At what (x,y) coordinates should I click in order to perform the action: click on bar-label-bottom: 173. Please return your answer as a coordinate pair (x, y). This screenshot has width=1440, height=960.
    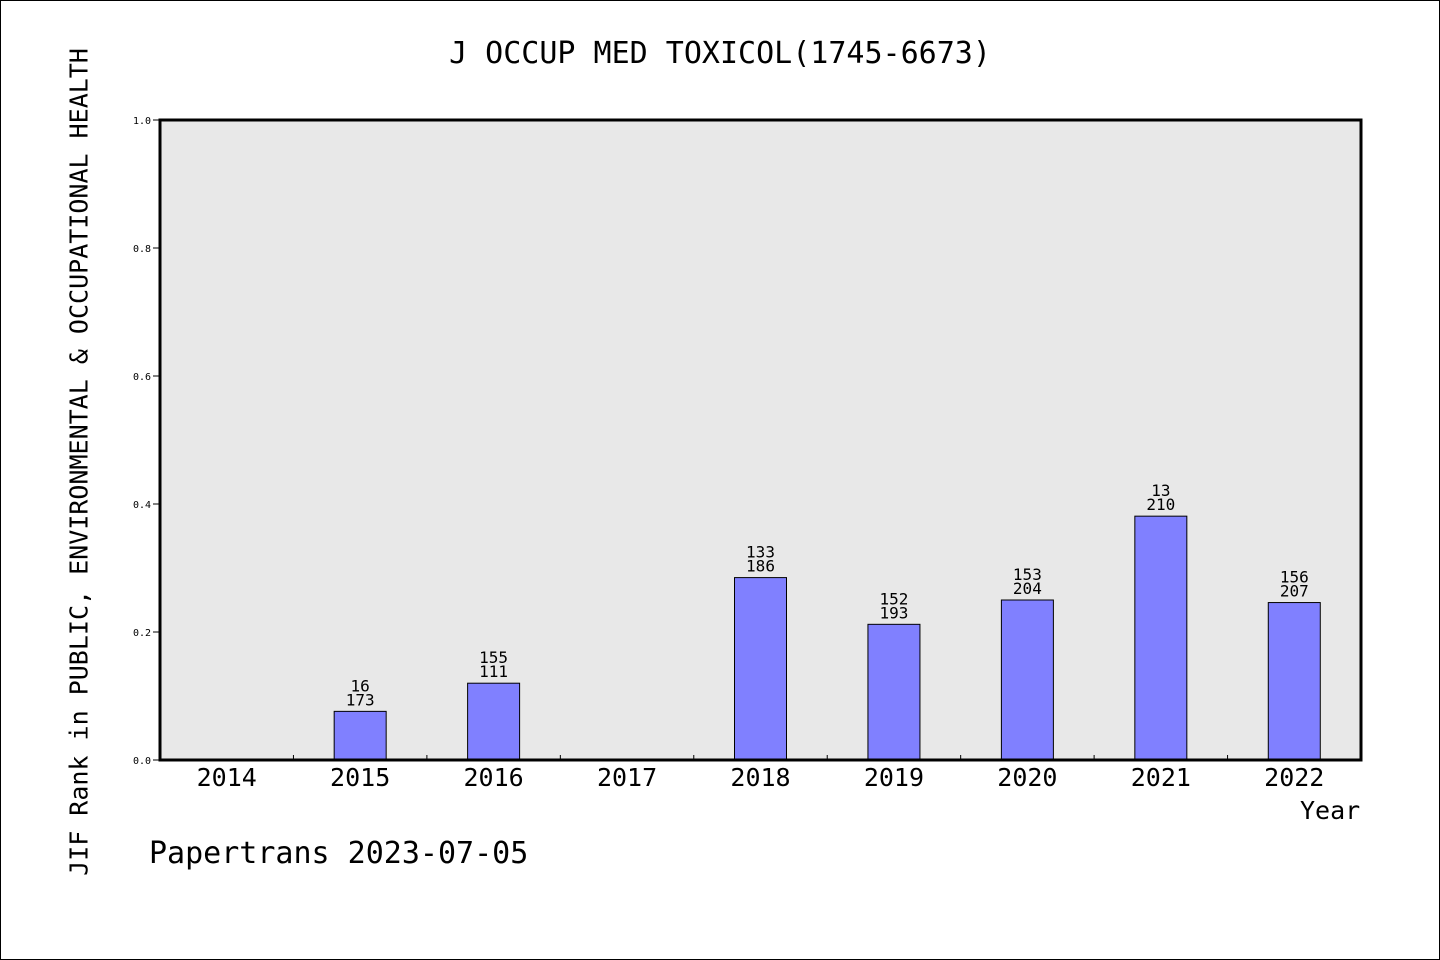
    Looking at the image, I should click on (360, 699).